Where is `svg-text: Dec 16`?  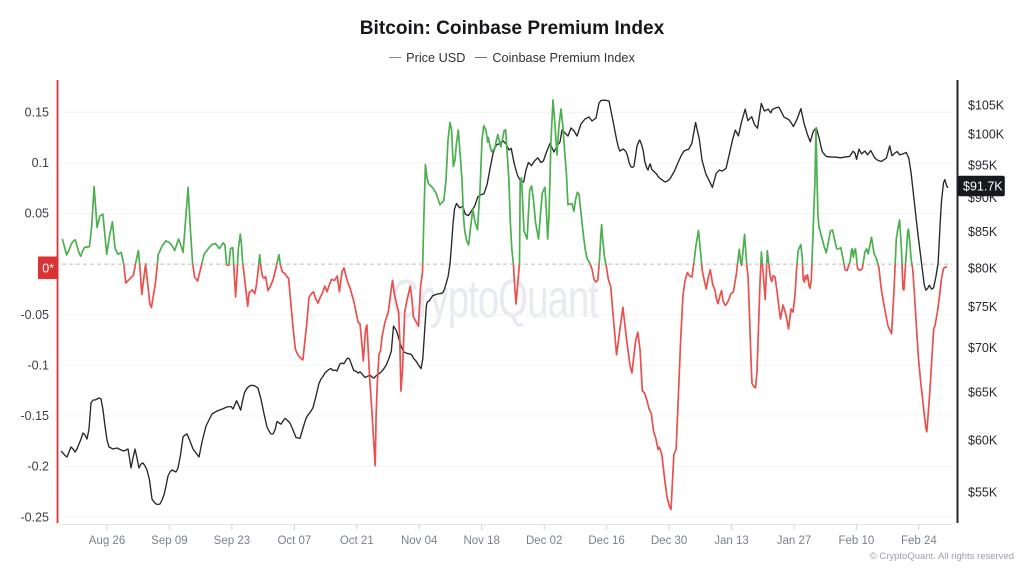
svg-text: Dec 16 is located at coordinates (606, 541).